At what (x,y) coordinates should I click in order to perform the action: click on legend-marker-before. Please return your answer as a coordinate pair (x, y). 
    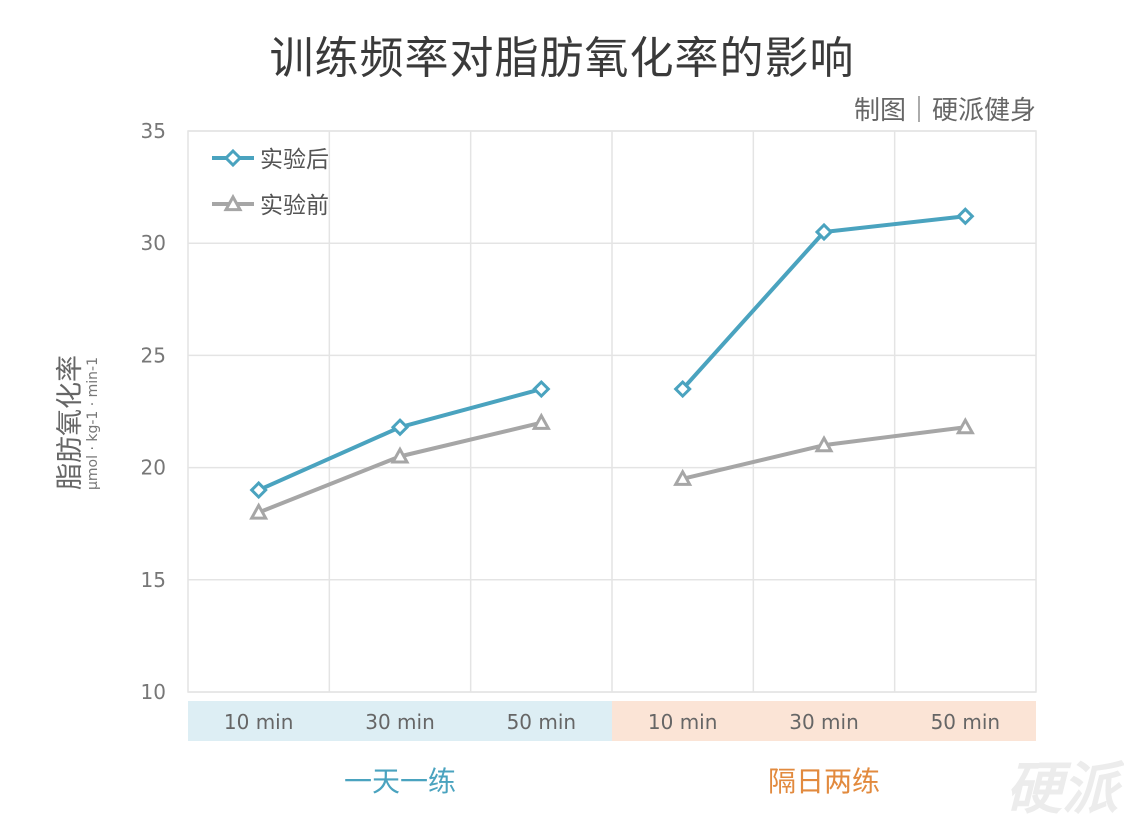
    Looking at the image, I should click on (233, 202).